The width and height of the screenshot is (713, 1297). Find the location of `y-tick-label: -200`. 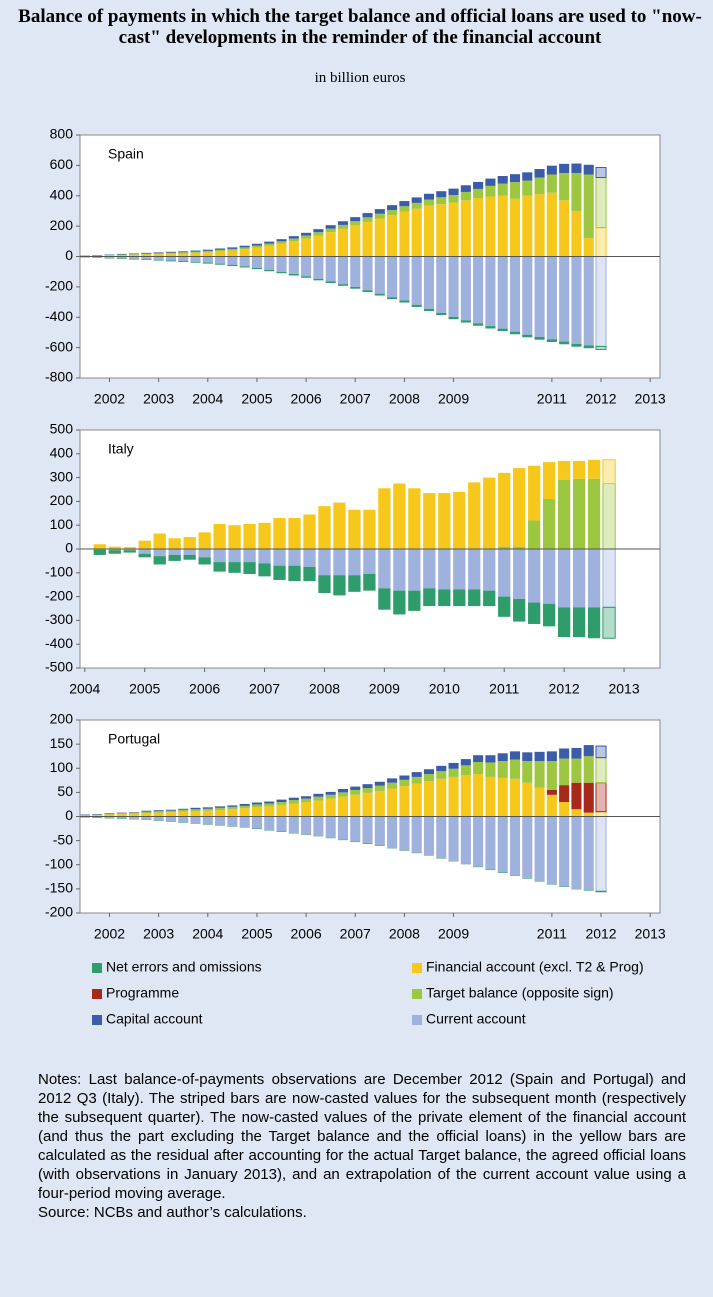

y-tick-label: -200 is located at coordinates (59, 912).